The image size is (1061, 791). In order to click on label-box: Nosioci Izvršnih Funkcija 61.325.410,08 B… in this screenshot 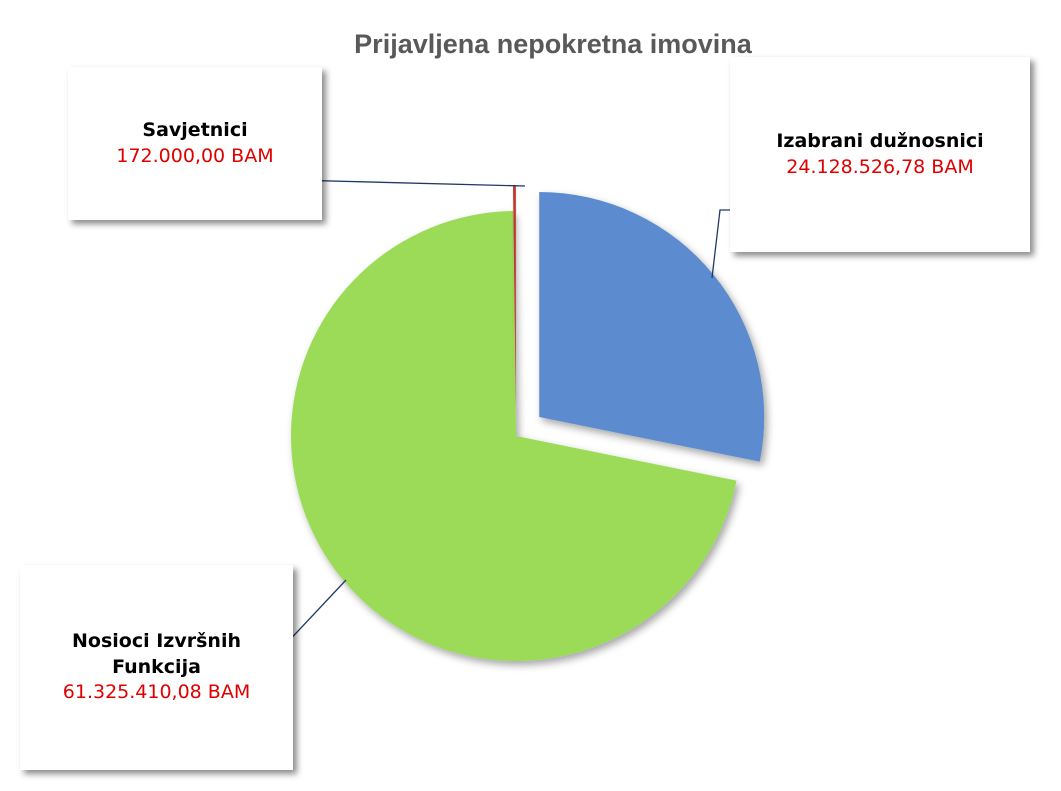, I will do `click(156, 667)`.